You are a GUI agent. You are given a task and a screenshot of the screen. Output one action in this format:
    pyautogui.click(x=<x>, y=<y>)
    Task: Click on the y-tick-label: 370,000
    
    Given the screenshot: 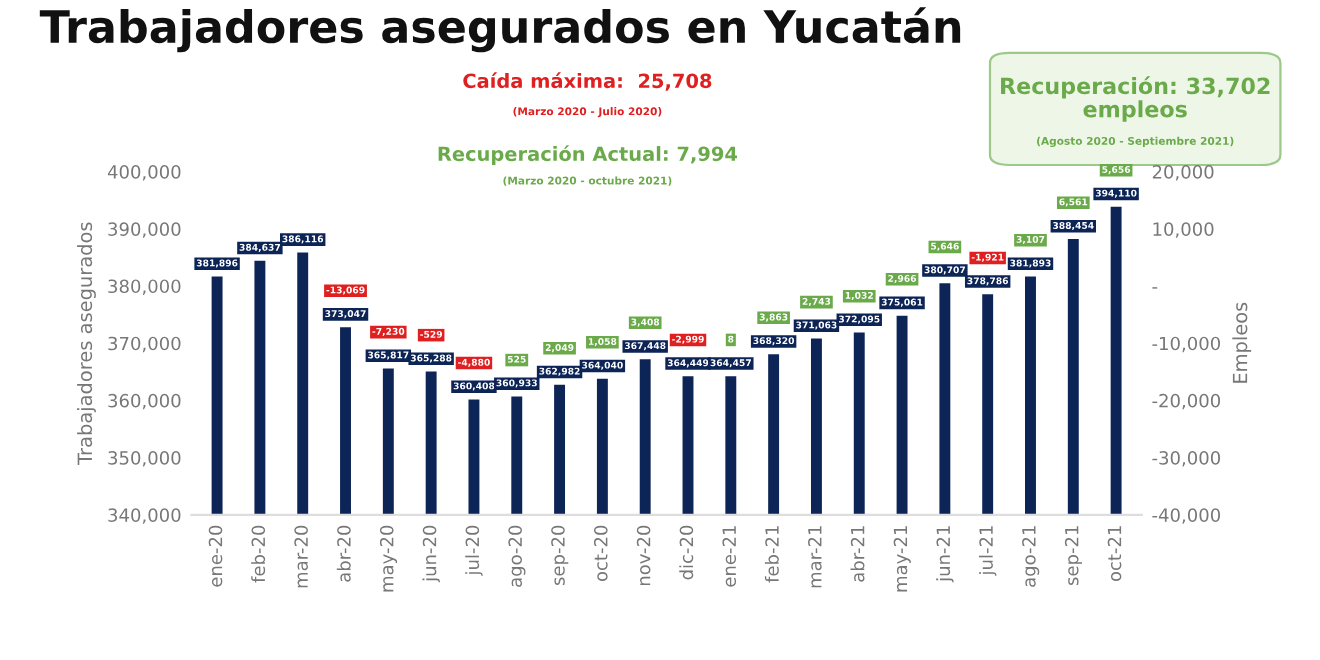 What is the action you would take?
    pyautogui.click(x=144, y=344)
    